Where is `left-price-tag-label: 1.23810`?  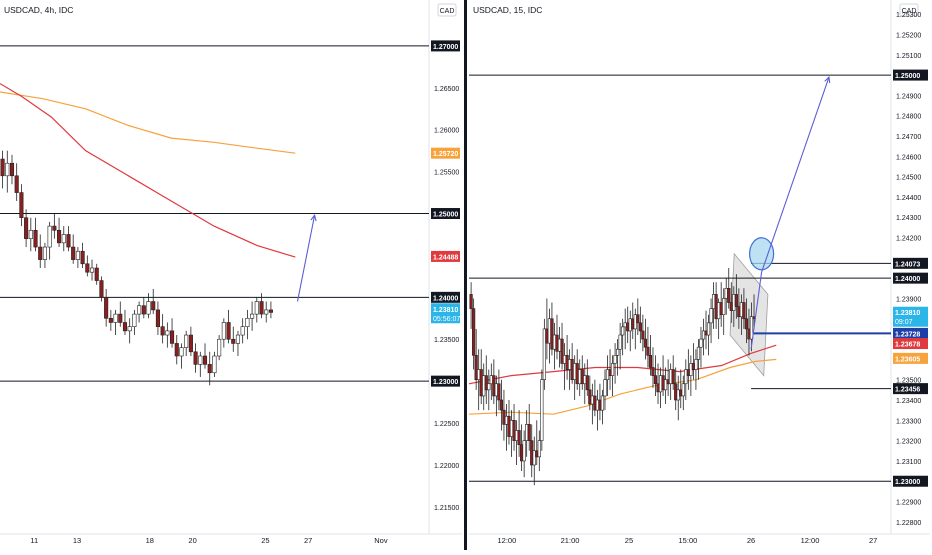 left-price-tag-label: 1.23810 is located at coordinates (445, 310).